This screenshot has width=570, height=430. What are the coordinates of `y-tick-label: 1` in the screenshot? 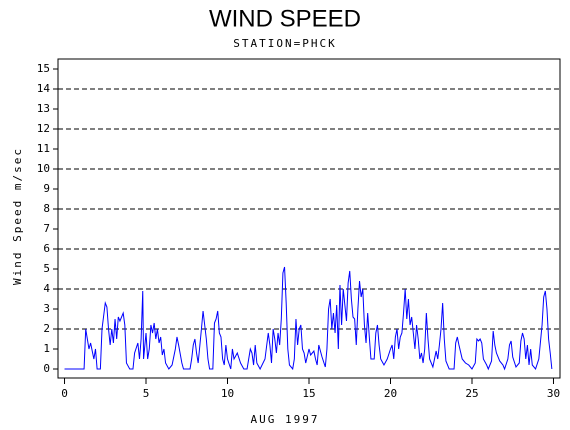 It's located at (46, 348).